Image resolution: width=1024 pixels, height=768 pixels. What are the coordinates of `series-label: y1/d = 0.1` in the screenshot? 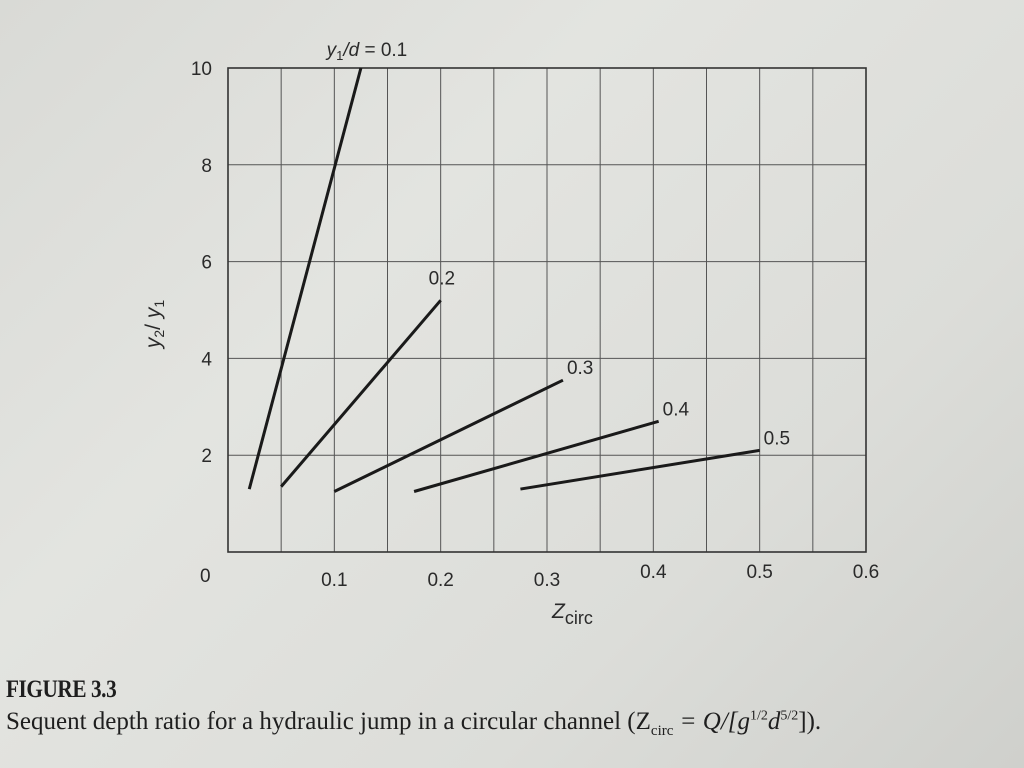 It's located at (366, 51).